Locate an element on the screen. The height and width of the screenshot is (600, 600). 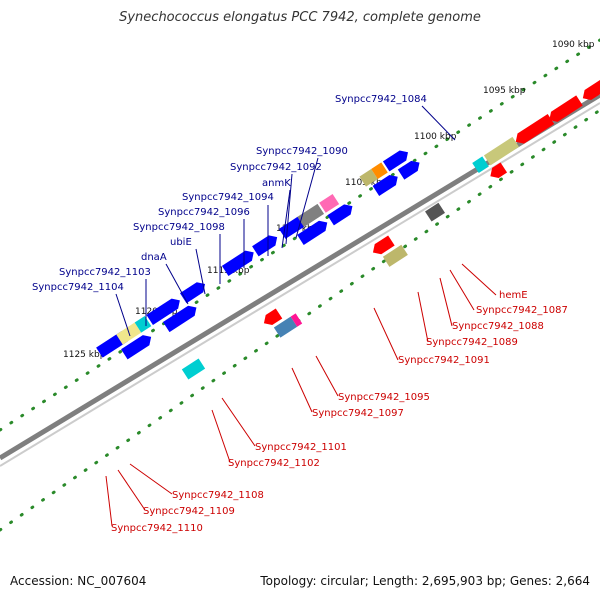
accession-text: Accession: NC_007604 is located at coordinates (78, 581).